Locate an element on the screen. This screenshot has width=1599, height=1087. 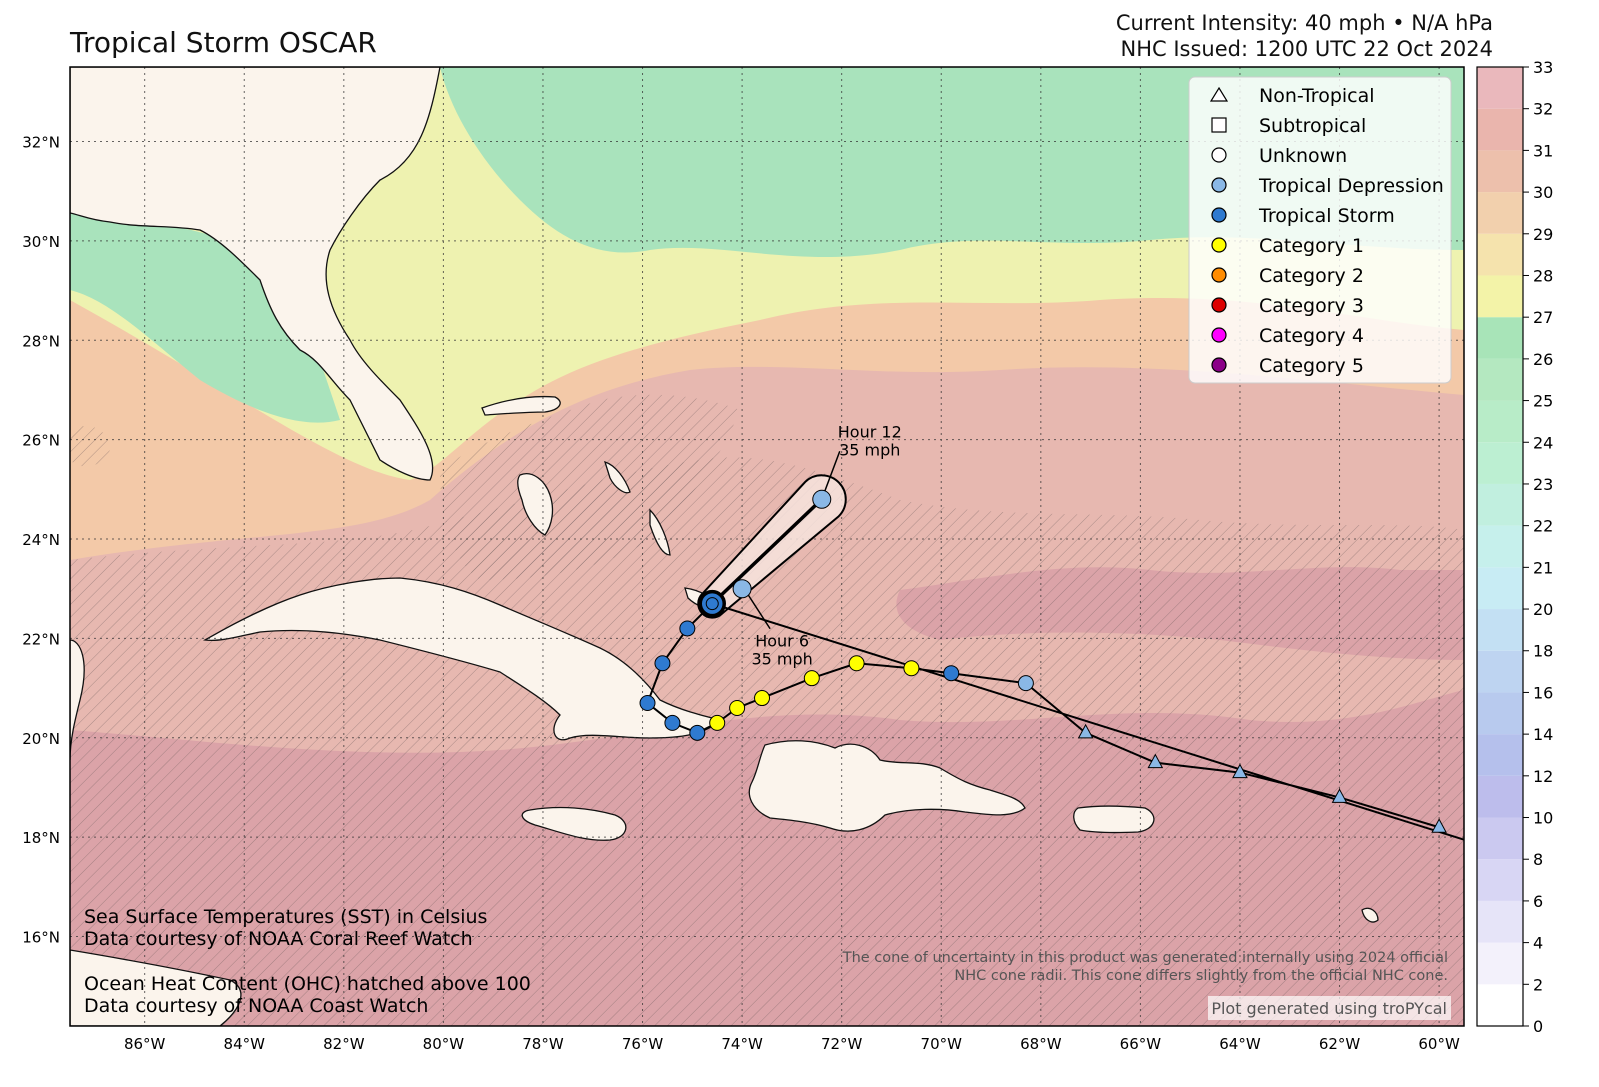
lat-tick-label: 18°N is located at coordinates (41, 838).